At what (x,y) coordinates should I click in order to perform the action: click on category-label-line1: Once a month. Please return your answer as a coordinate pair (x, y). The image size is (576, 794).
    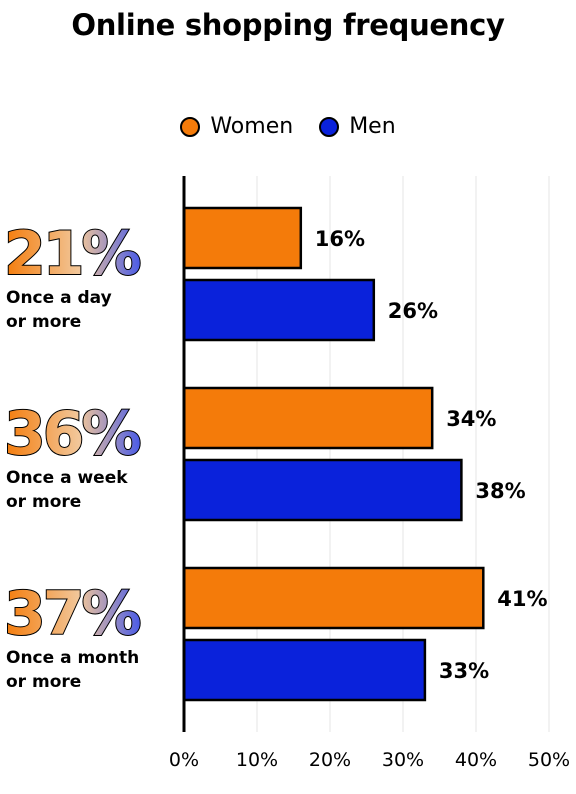
    Looking at the image, I should click on (72, 658).